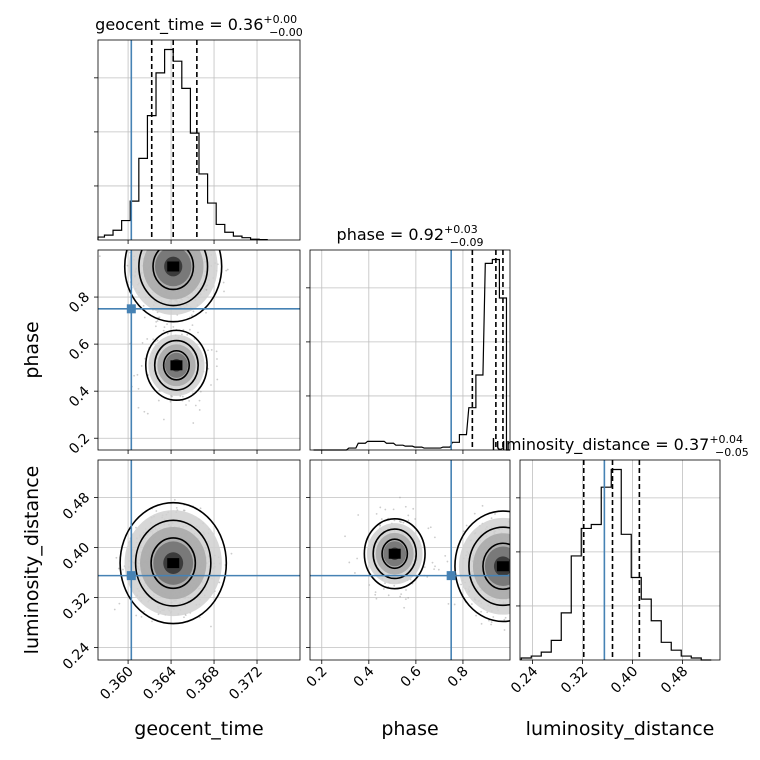 The image size is (760, 760). I want to click on panel-contents, so click(439, 560).